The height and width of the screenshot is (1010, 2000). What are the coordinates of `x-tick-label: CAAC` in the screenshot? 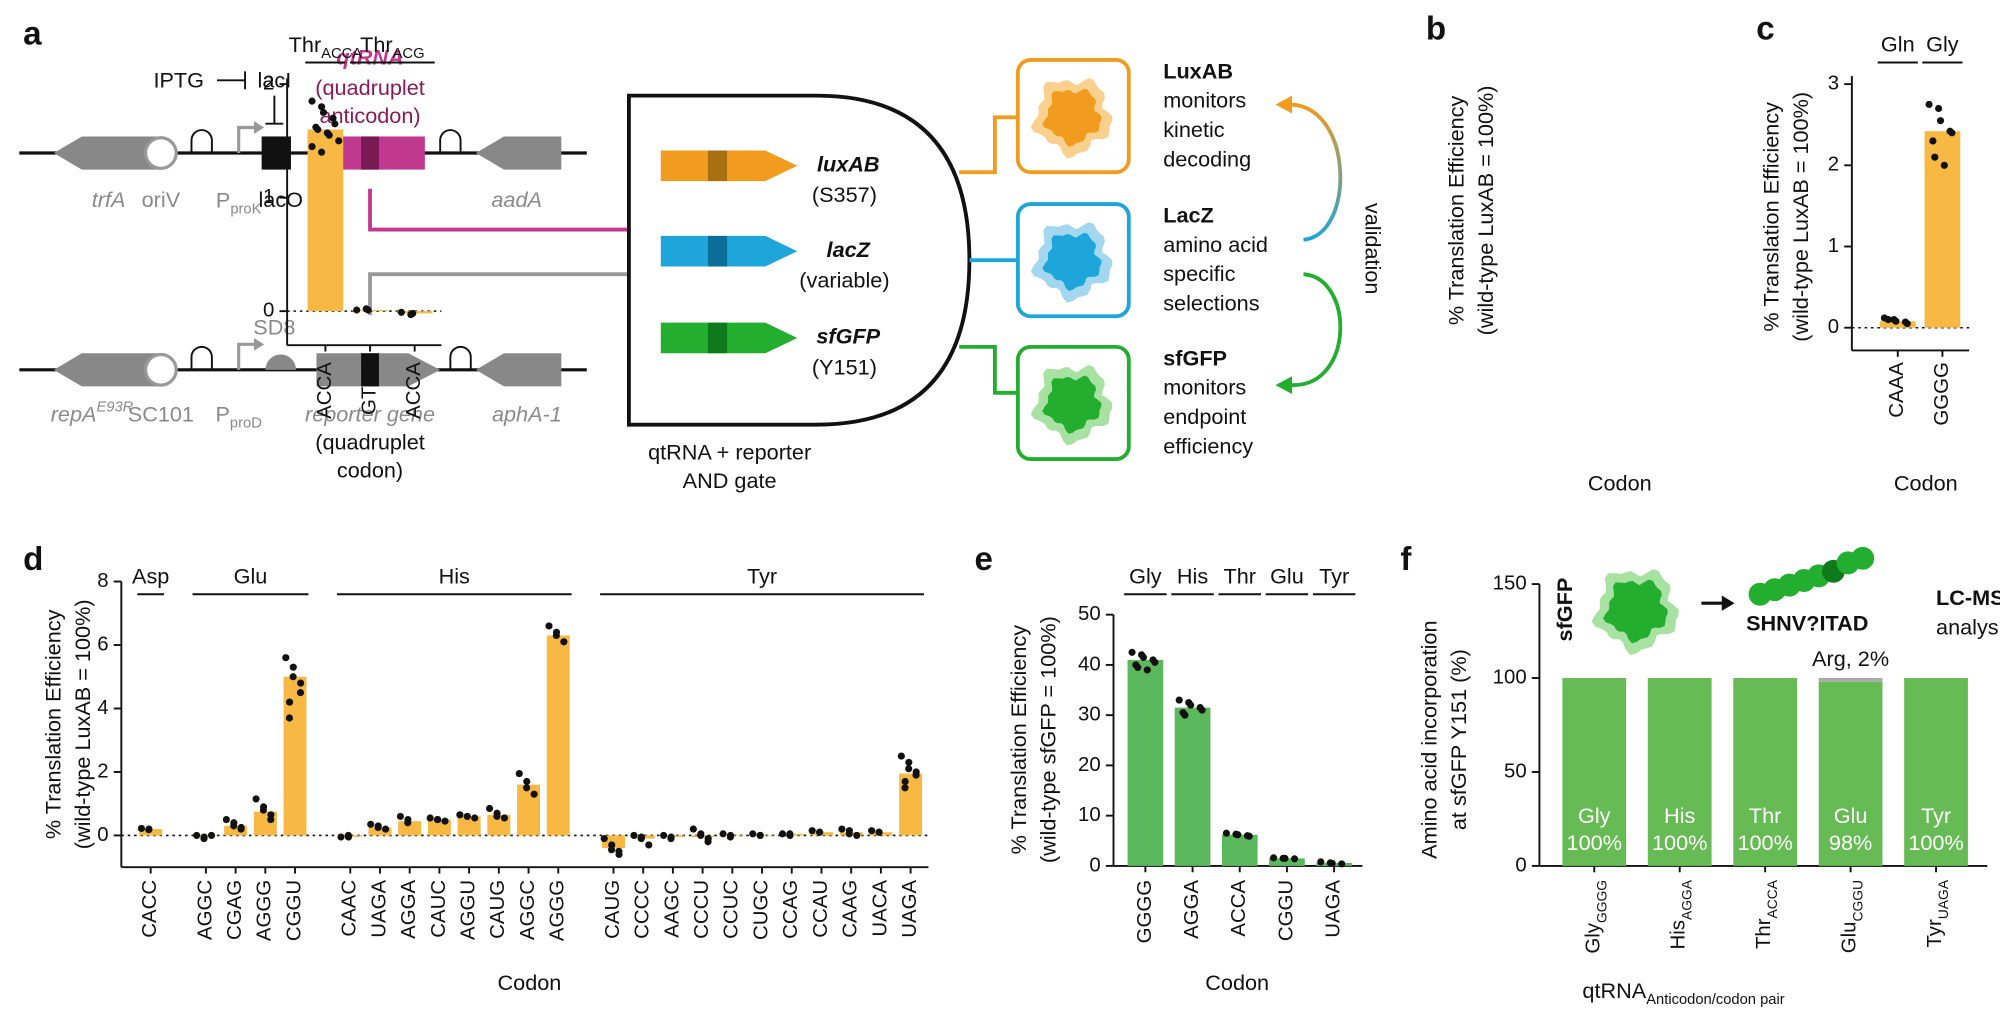 It's located at (350, 908).